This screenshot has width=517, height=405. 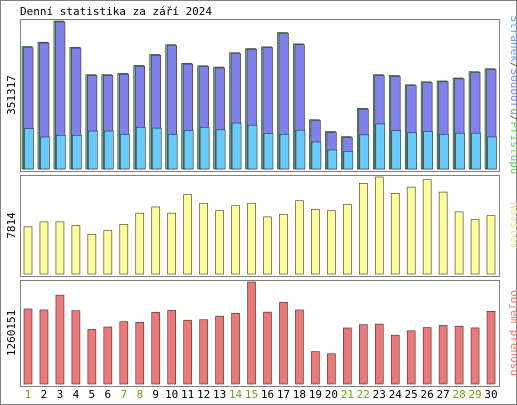 What do you see at coordinates (396, 394) in the screenshot?
I see `x-tick-label: 24` at bounding box center [396, 394].